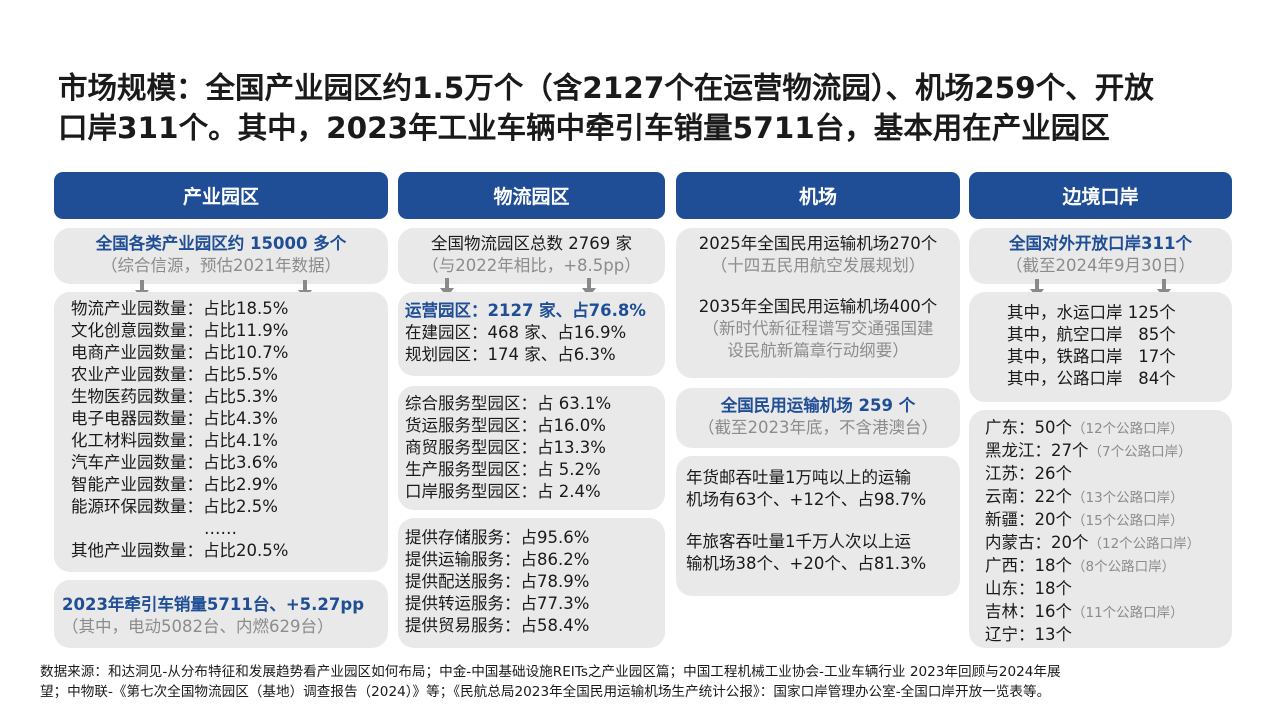  What do you see at coordinates (1108, 474) in the screenshot?
I see `province-row: 江苏：26个` at bounding box center [1108, 474].